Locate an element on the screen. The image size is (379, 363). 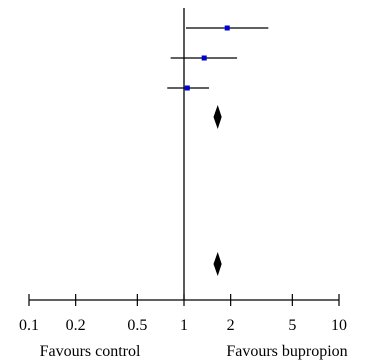
study-layer is located at coordinates (218, 58).